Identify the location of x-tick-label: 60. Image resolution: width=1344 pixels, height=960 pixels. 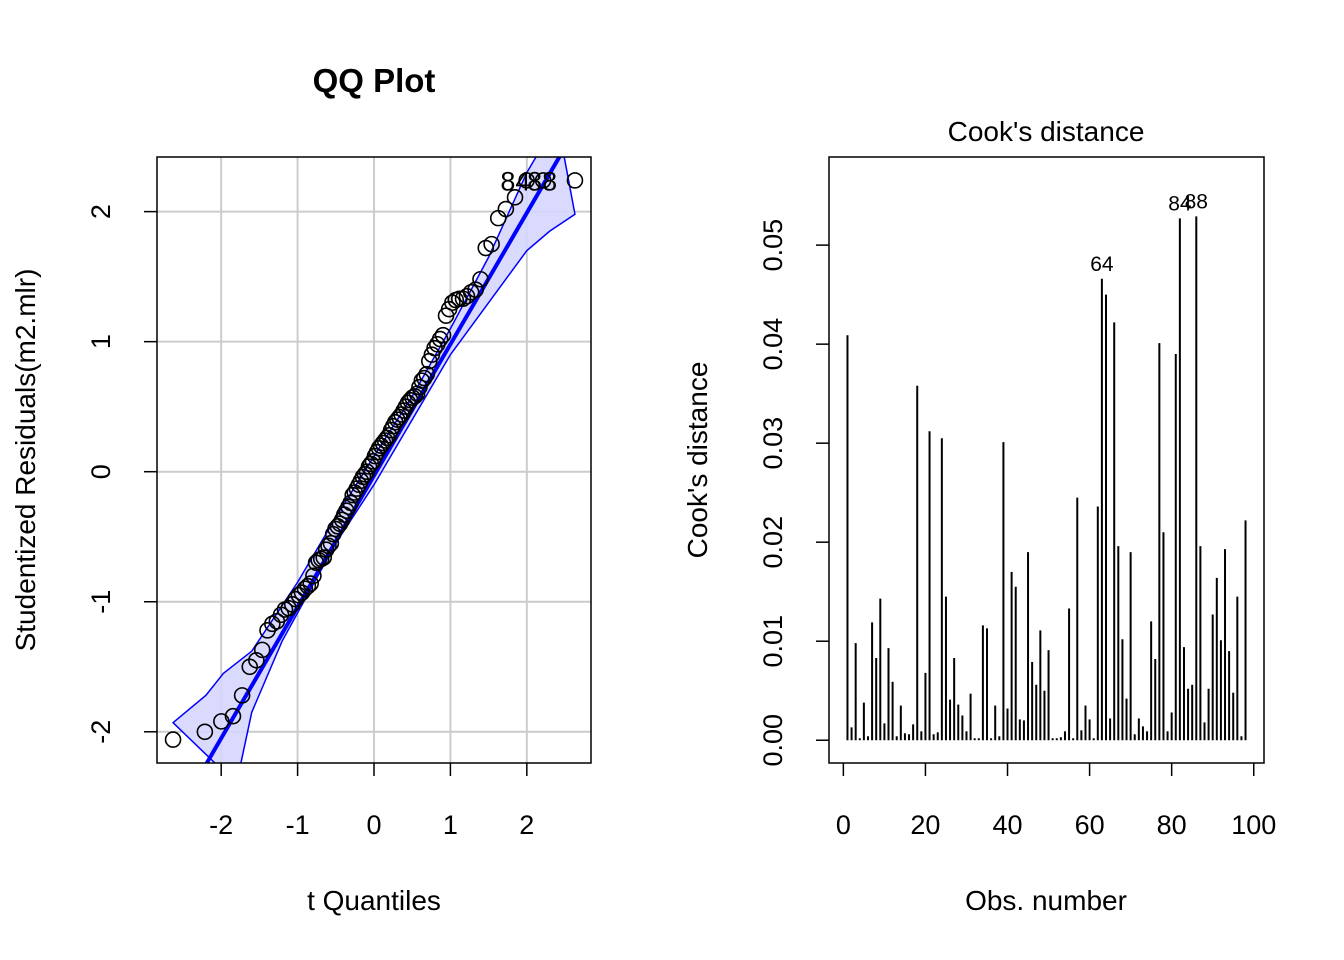
(1090, 825).